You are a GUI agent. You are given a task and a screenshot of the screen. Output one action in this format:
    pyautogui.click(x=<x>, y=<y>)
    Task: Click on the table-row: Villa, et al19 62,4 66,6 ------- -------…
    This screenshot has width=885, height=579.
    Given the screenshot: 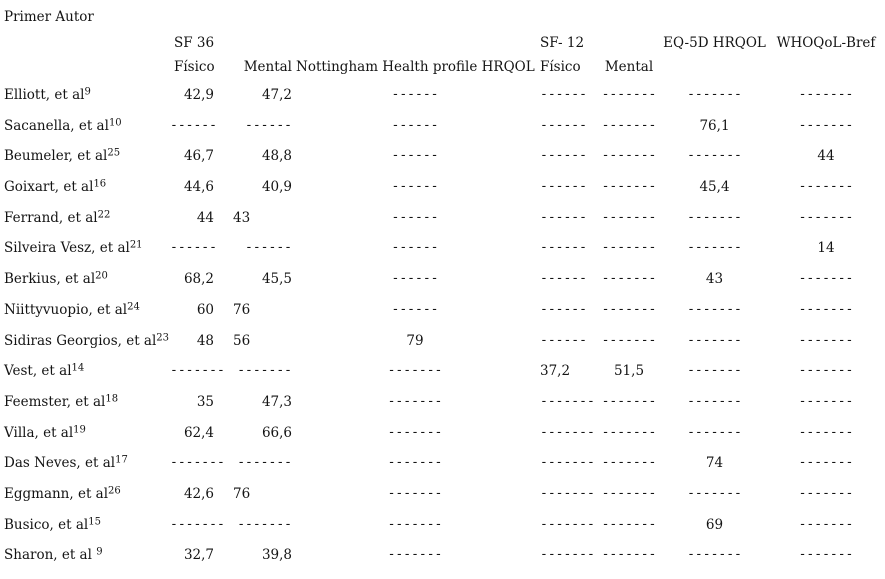 What is the action you would take?
    pyautogui.click(x=442, y=435)
    